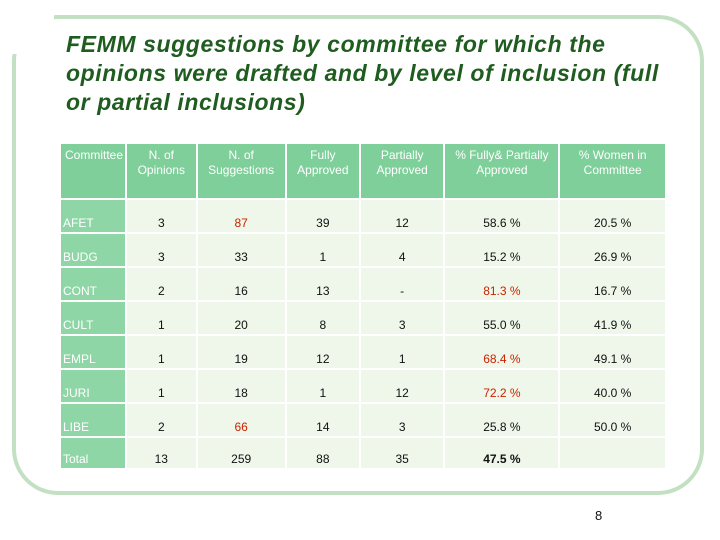 This screenshot has width=720, height=540. I want to click on cell-percent-approved: 68.4 %, so click(501, 352).